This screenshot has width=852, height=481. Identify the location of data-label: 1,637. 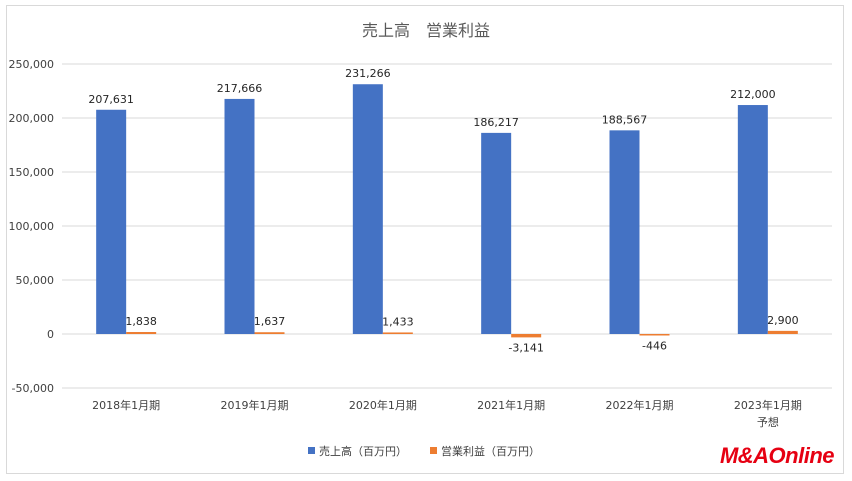
(270, 321).